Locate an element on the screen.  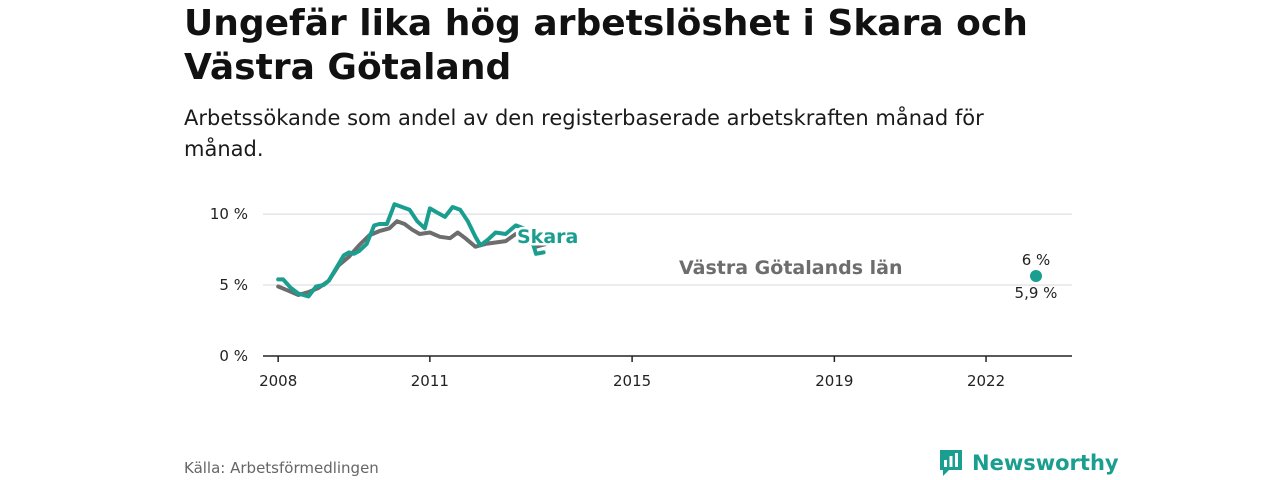
y-tick-label: 5 % is located at coordinates (233, 285).